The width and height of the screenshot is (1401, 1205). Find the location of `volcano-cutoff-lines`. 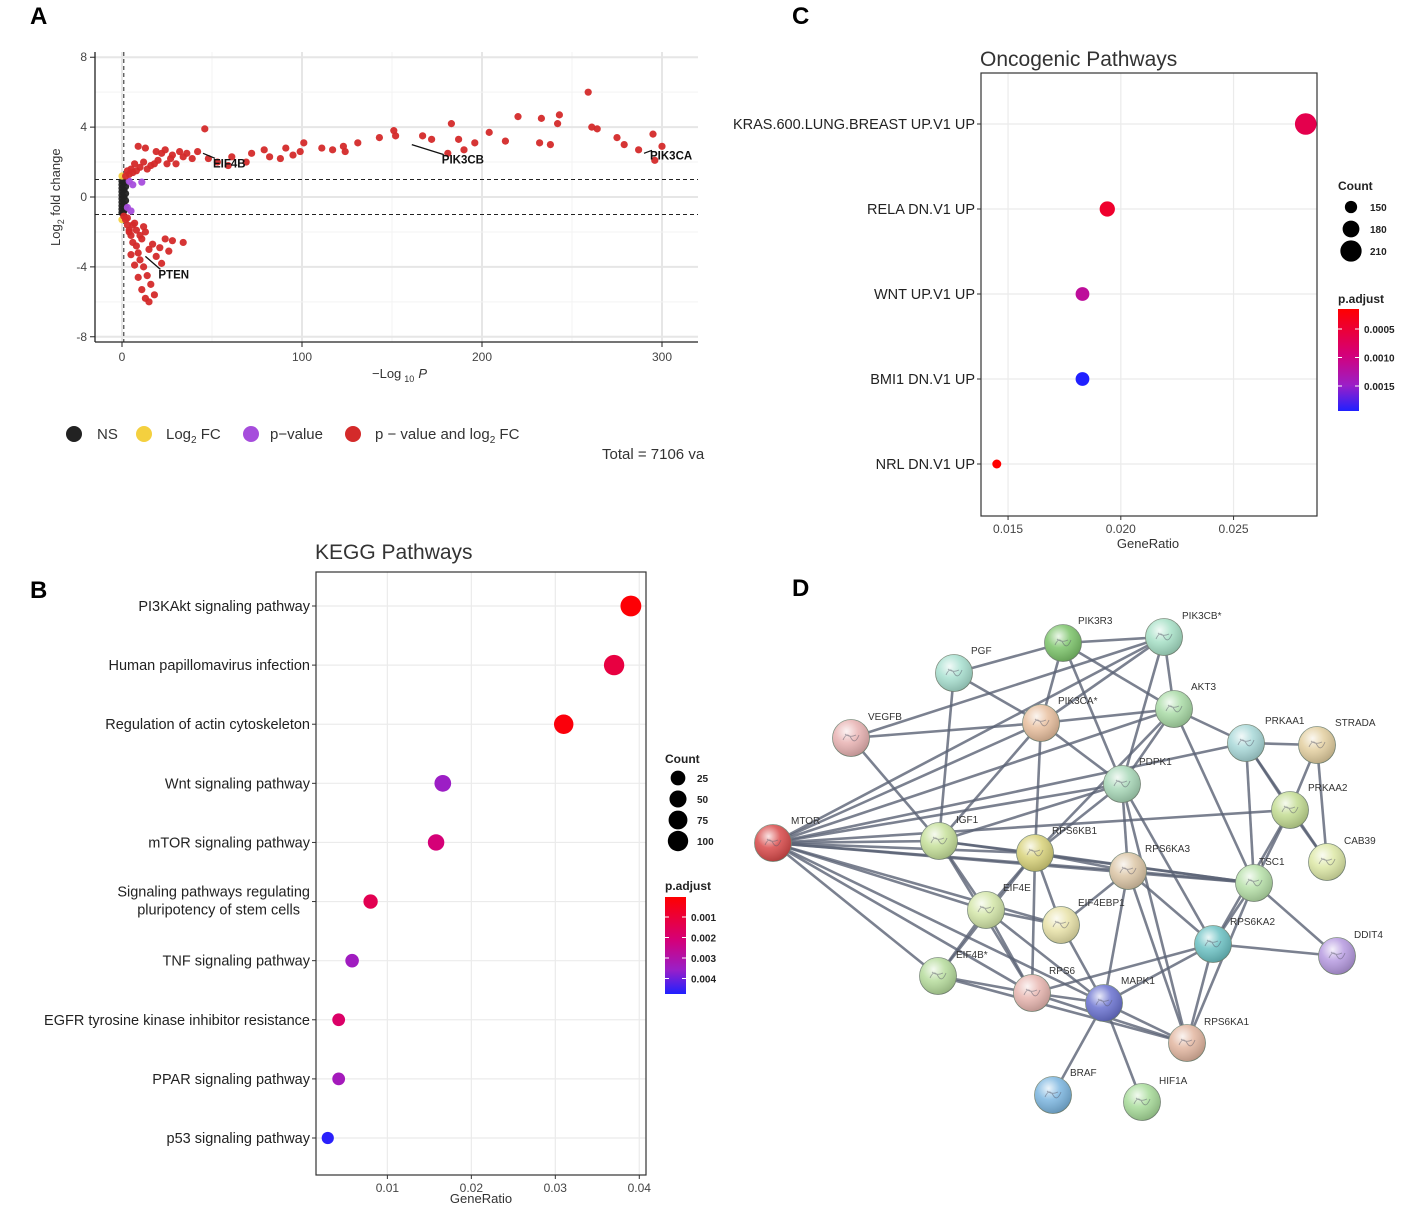

volcano-cutoff-lines is located at coordinates (396, 197).